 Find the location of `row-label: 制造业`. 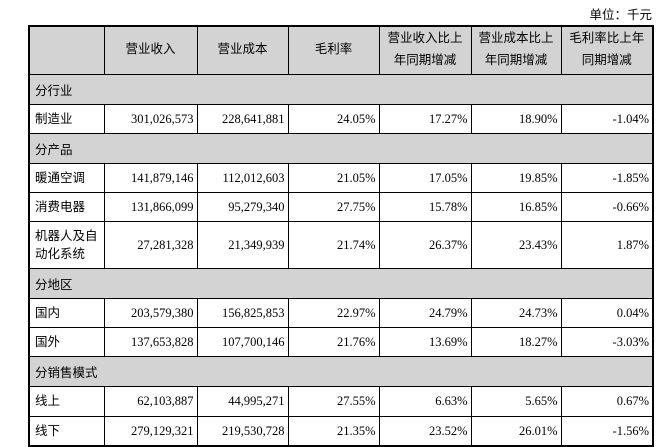

row-label: 制造业 is located at coordinates (66, 118).